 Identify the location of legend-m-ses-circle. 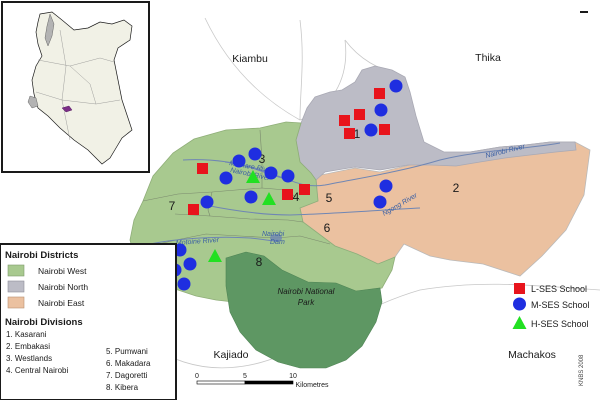
(519, 304).